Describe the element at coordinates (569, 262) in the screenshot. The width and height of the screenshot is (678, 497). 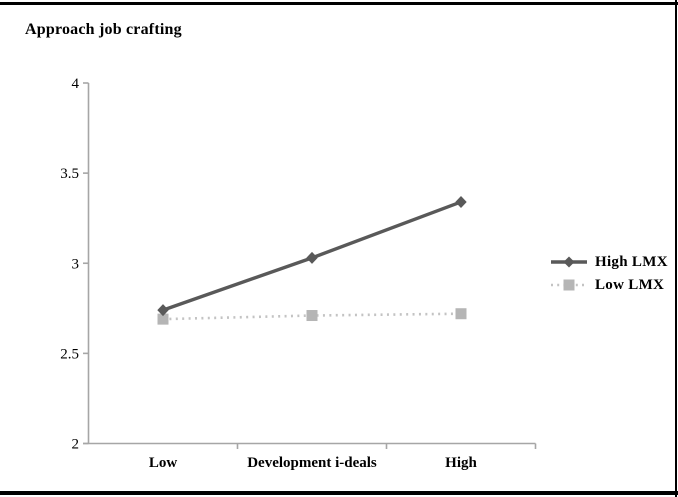
I see `high-lmx-line-sample` at that location.